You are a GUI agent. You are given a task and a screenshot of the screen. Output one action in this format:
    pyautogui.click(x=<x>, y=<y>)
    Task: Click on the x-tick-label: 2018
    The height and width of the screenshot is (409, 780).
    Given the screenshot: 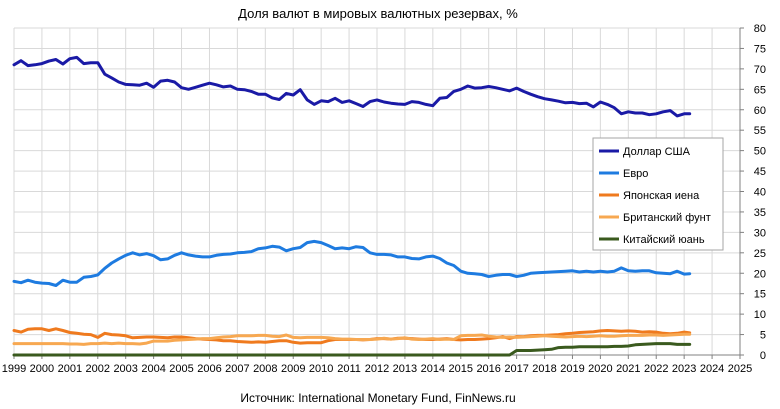 What is the action you would take?
    pyautogui.click(x=544, y=369)
    